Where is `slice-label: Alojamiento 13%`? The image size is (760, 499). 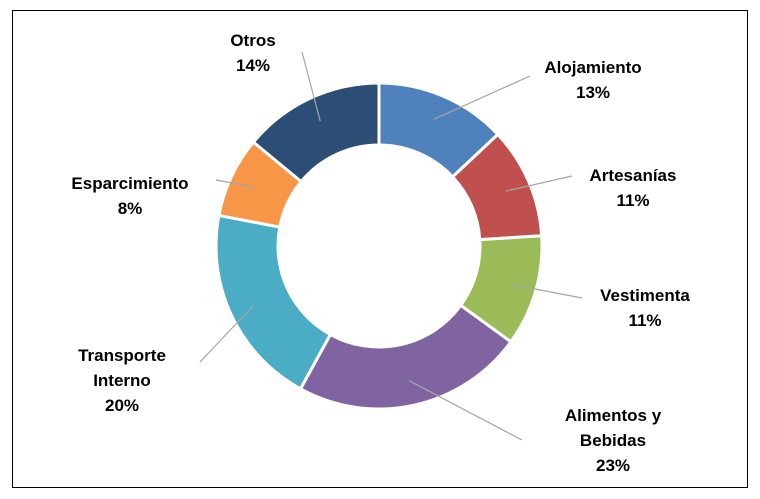 slice-label: Alojamiento 13% is located at coordinates (593, 80).